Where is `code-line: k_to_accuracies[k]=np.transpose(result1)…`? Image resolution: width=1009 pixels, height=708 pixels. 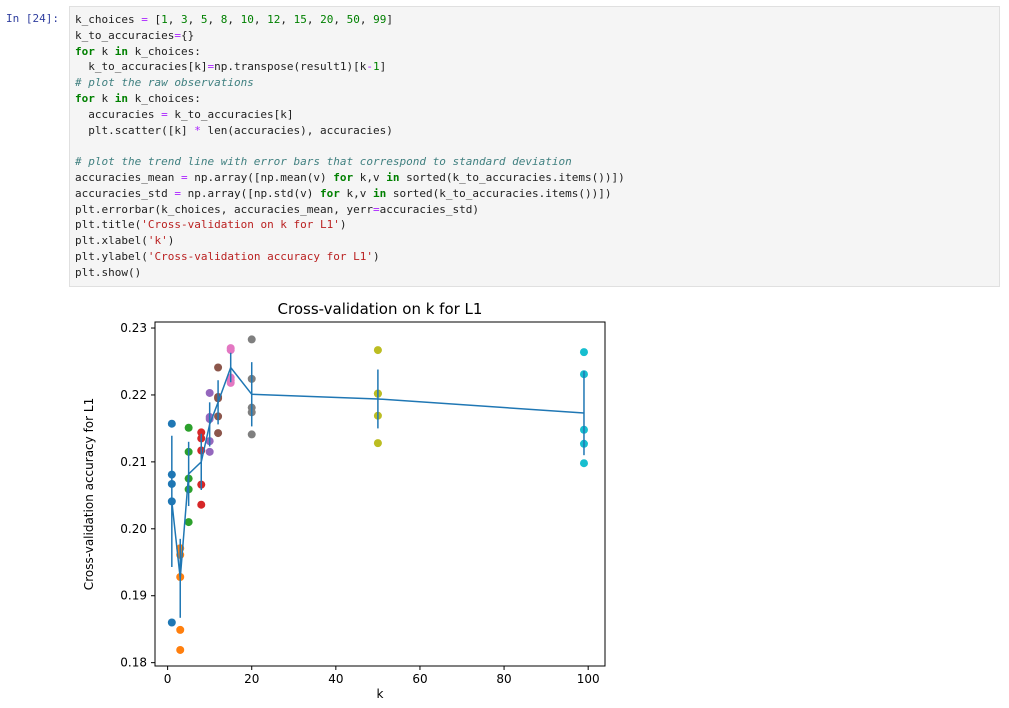
code-line: k_to_accuracies[k]=np.transpose(result1)… is located at coordinates (231, 67).